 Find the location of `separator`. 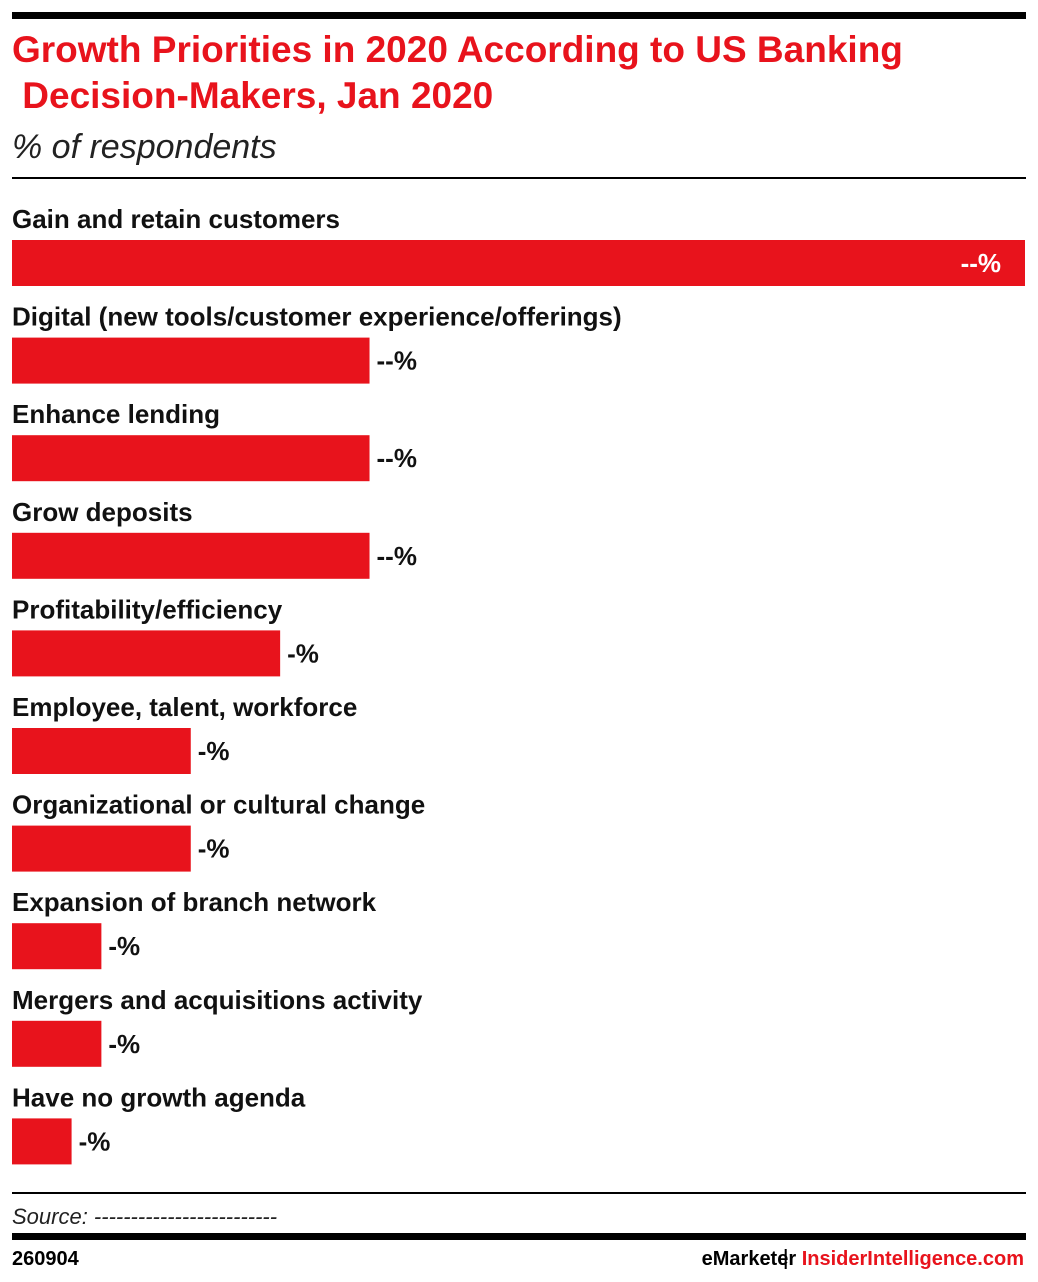

separator is located at coordinates (785, 1259).